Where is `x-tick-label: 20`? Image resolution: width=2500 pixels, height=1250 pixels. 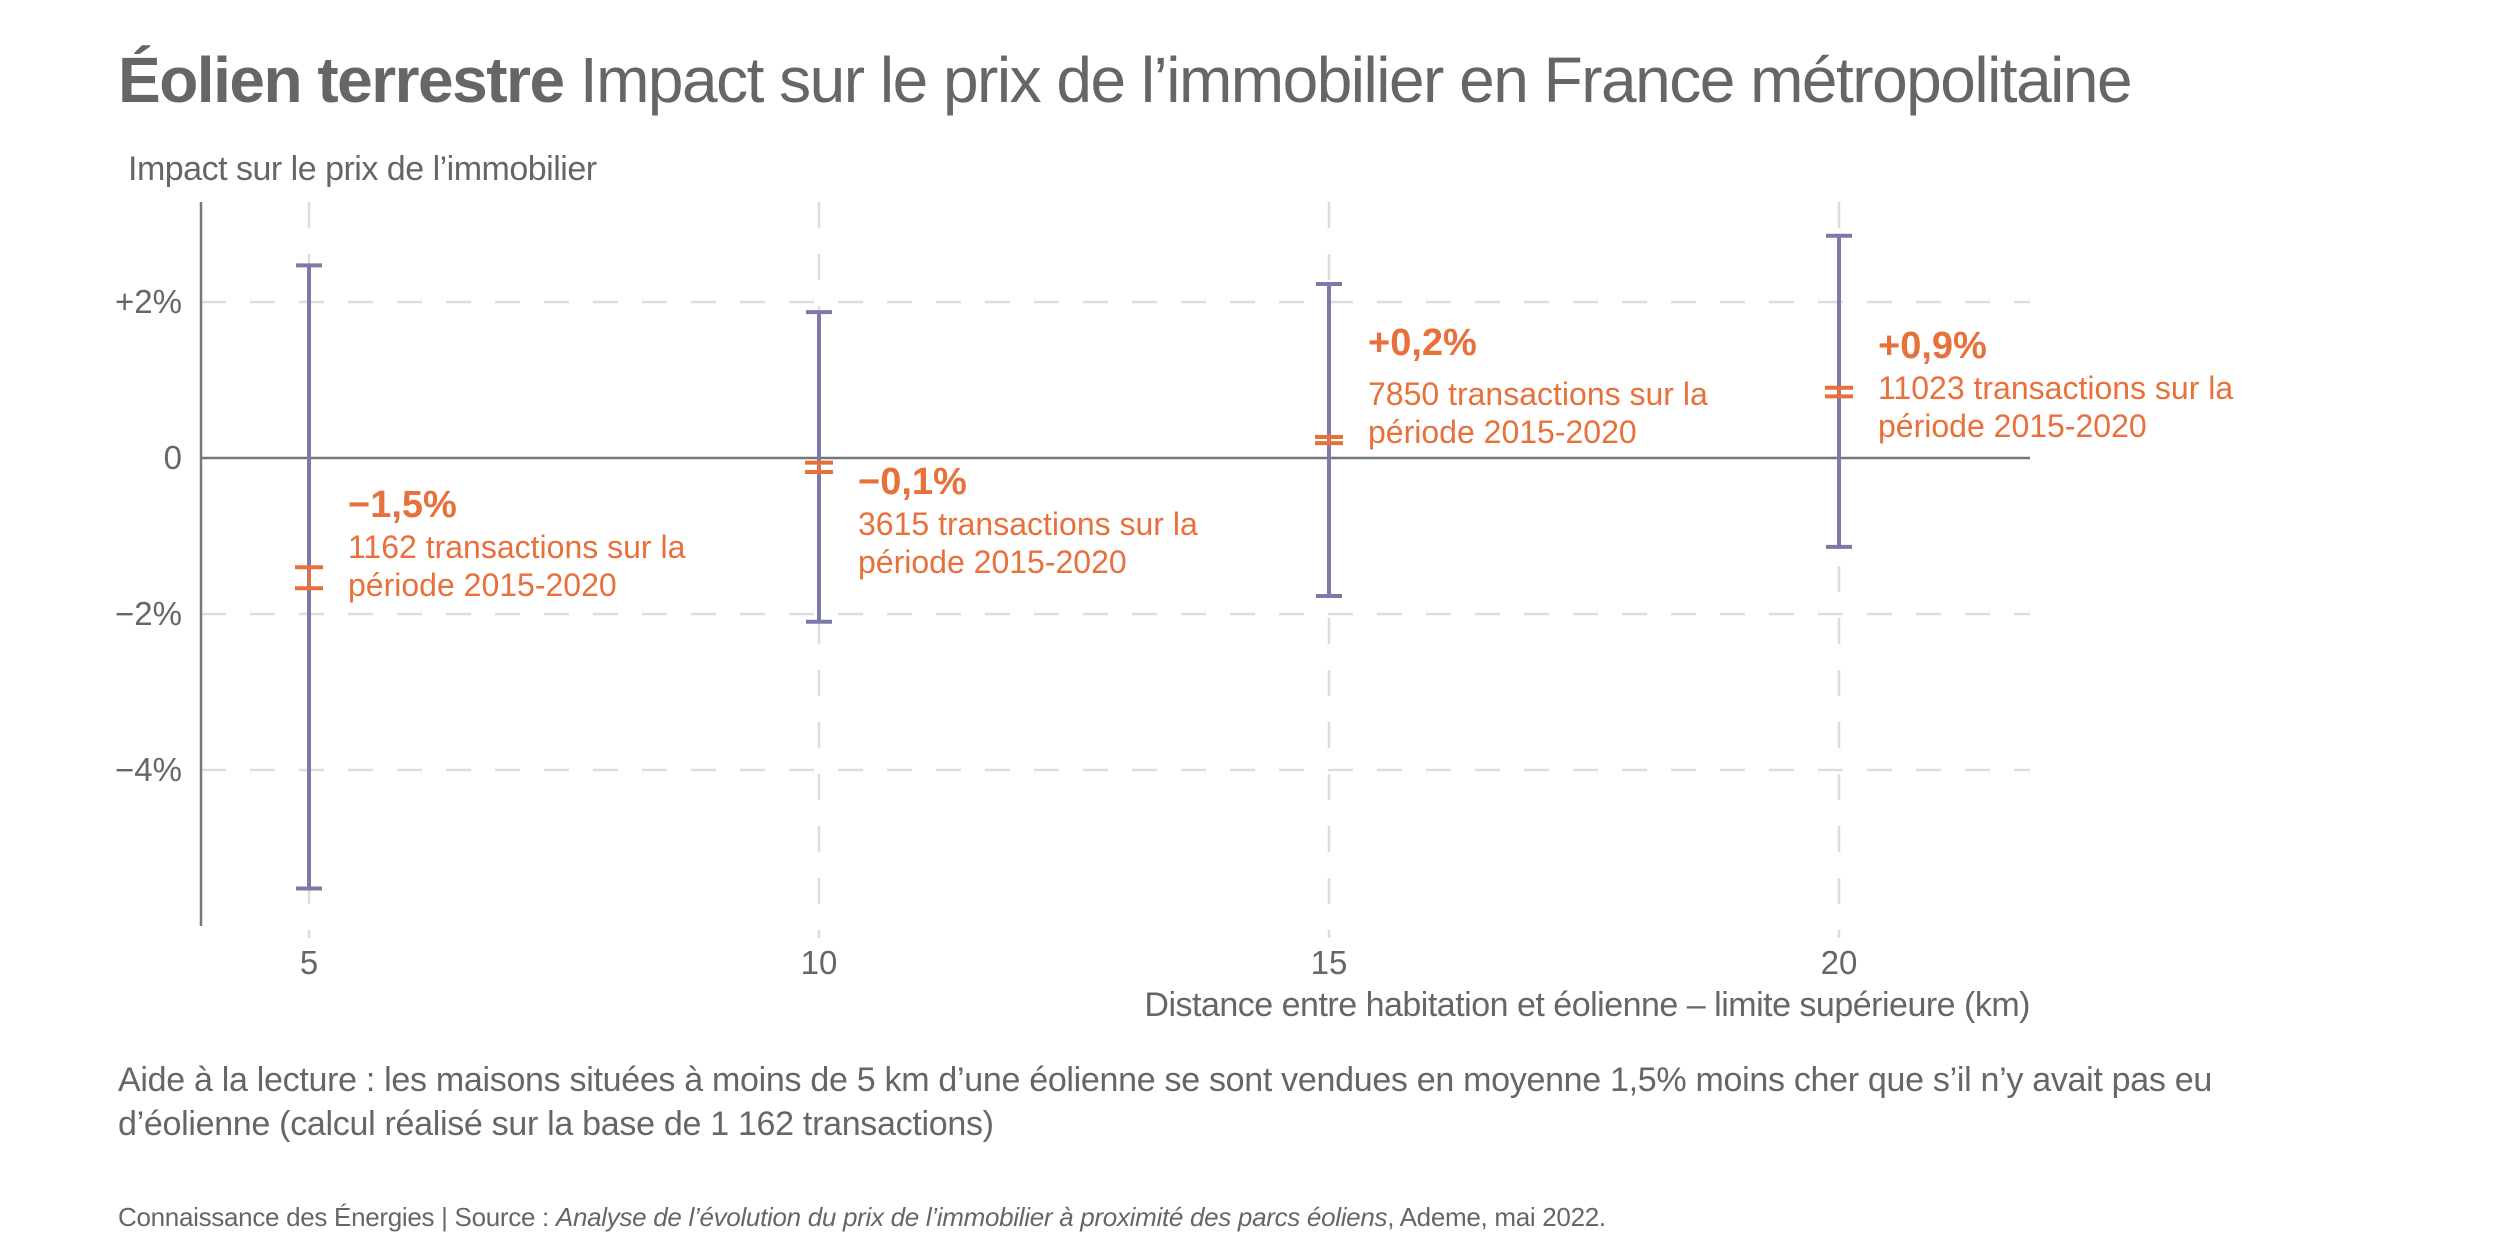
x-tick-label: 20 is located at coordinates (1839, 962).